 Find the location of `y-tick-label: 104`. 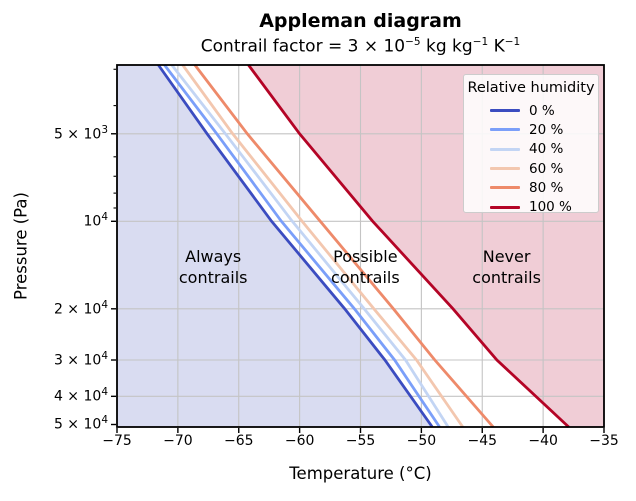

y-tick-label: 104 is located at coordinates (95, 220).